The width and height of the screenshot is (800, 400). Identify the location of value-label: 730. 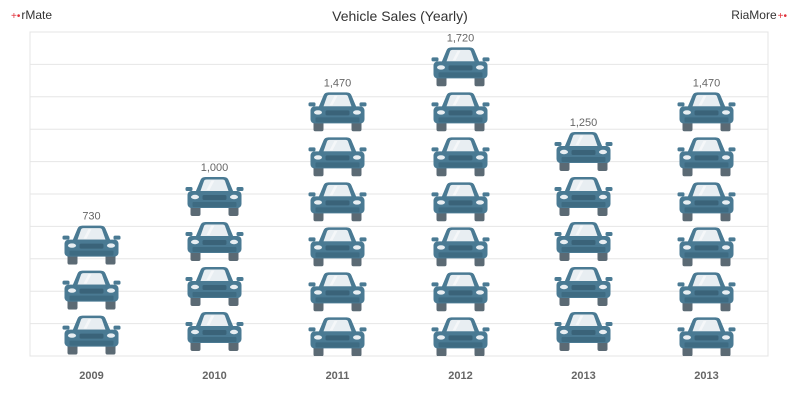
(91, 217).